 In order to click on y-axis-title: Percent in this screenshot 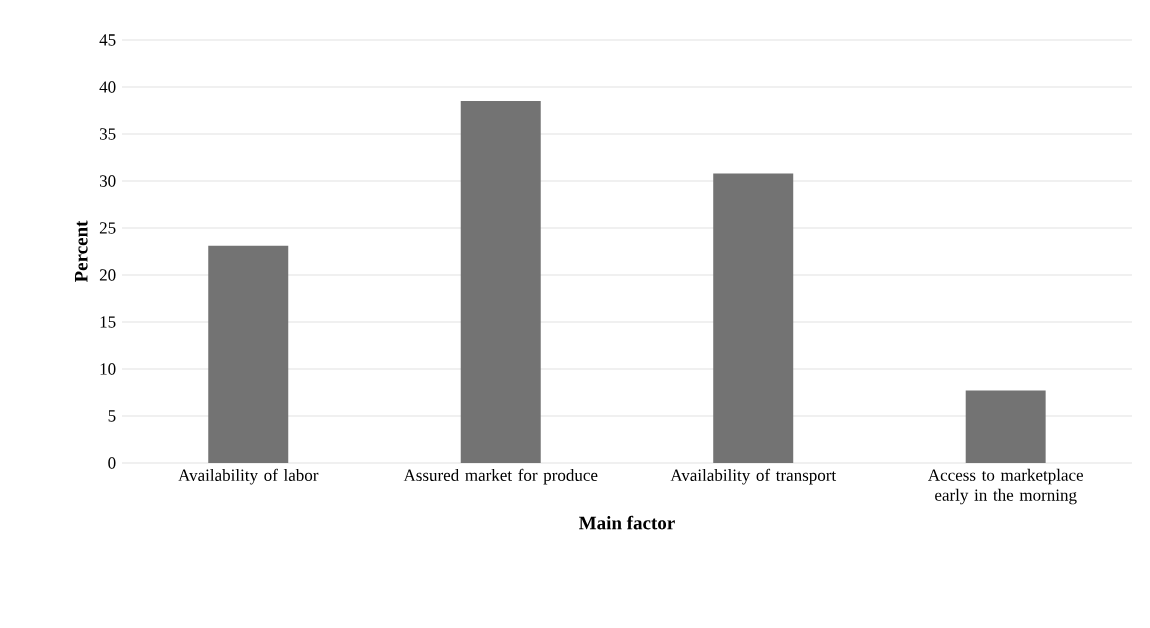, I will do `click(81, 251)`.